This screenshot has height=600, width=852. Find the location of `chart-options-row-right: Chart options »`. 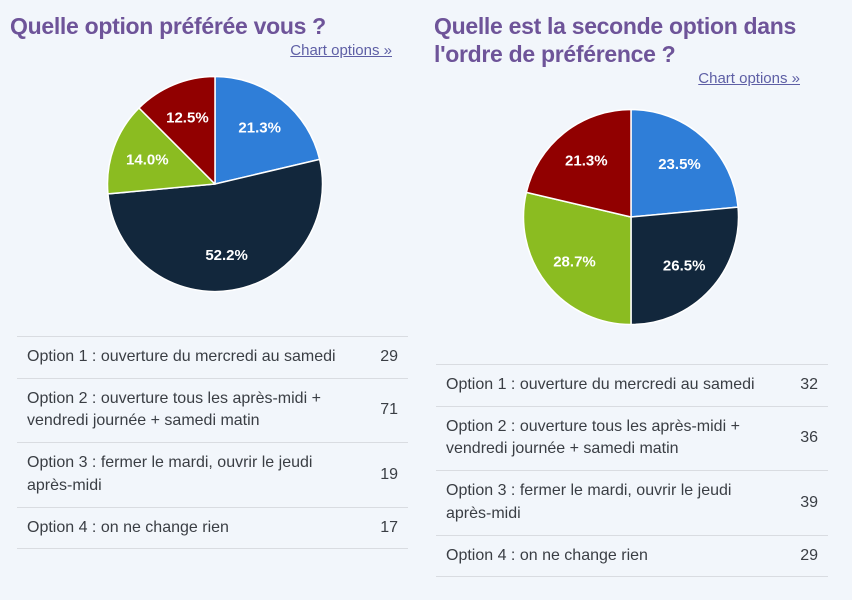

chart-options-row-right: Chart options » is located at coordinates (617, 79).